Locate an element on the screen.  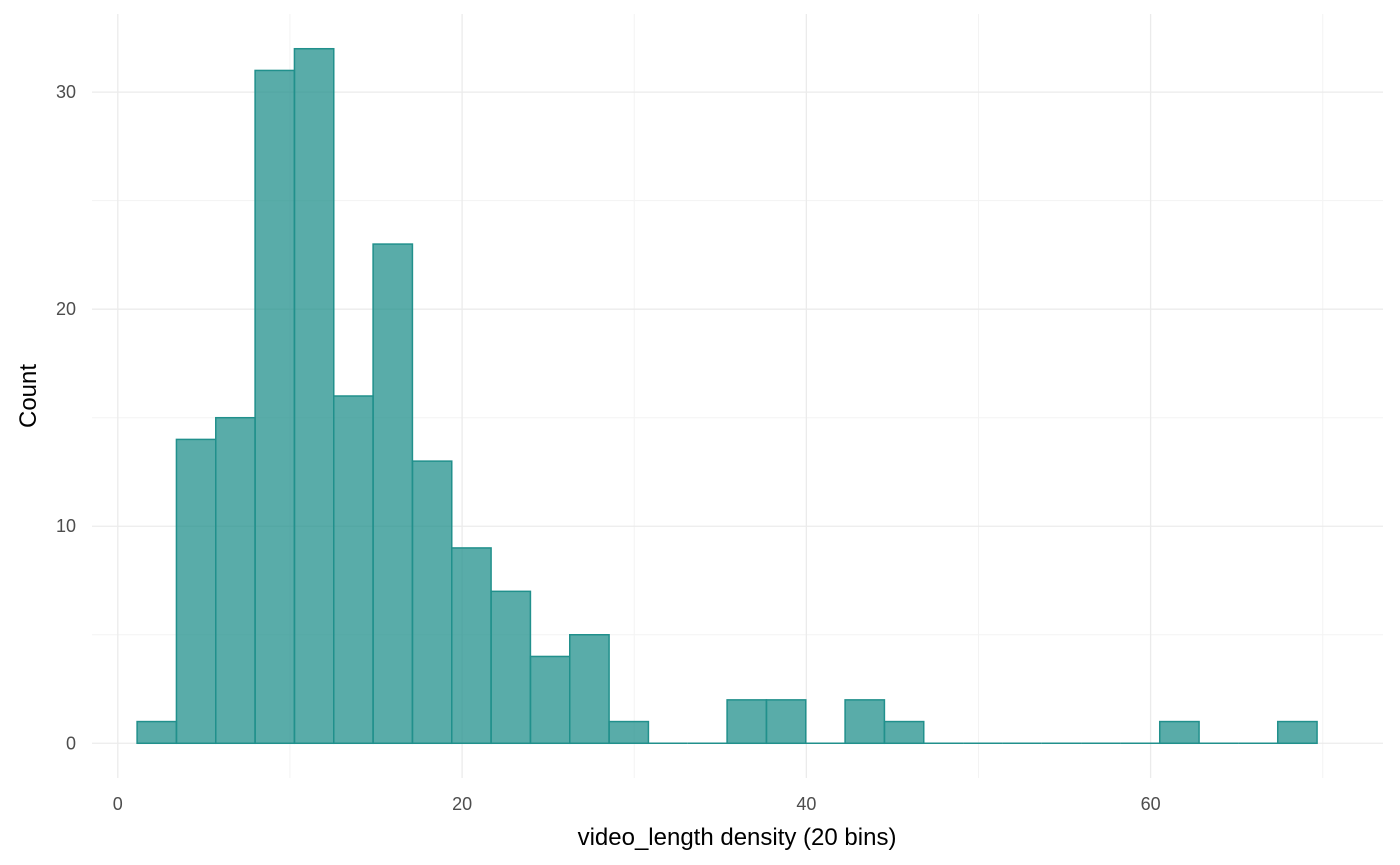
x-axis-title: video_length density (20 bins) is located at coordinates (737, 837).